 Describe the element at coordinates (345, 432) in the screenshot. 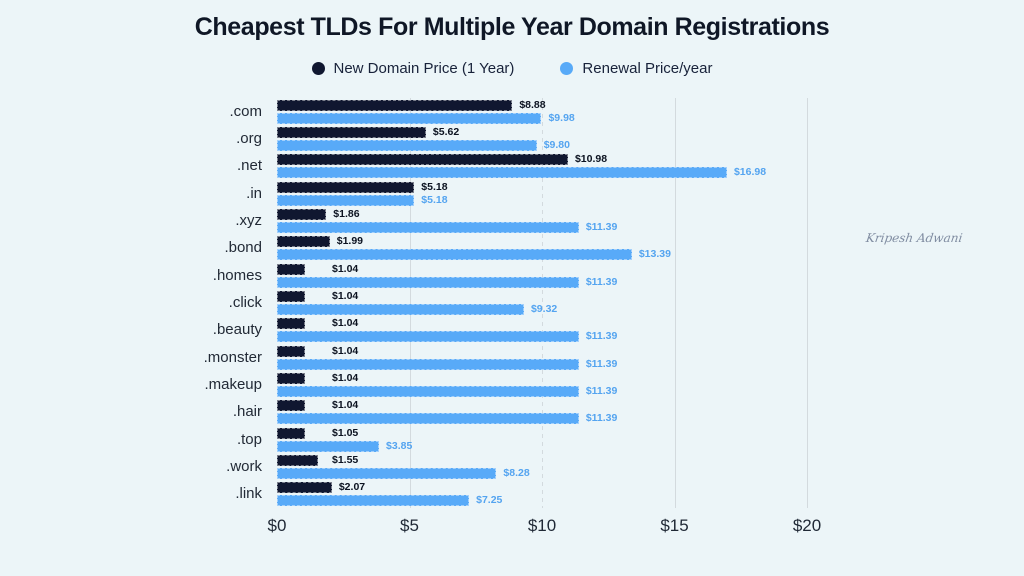

I see `value-label-new-domain: $1.05` at that location.